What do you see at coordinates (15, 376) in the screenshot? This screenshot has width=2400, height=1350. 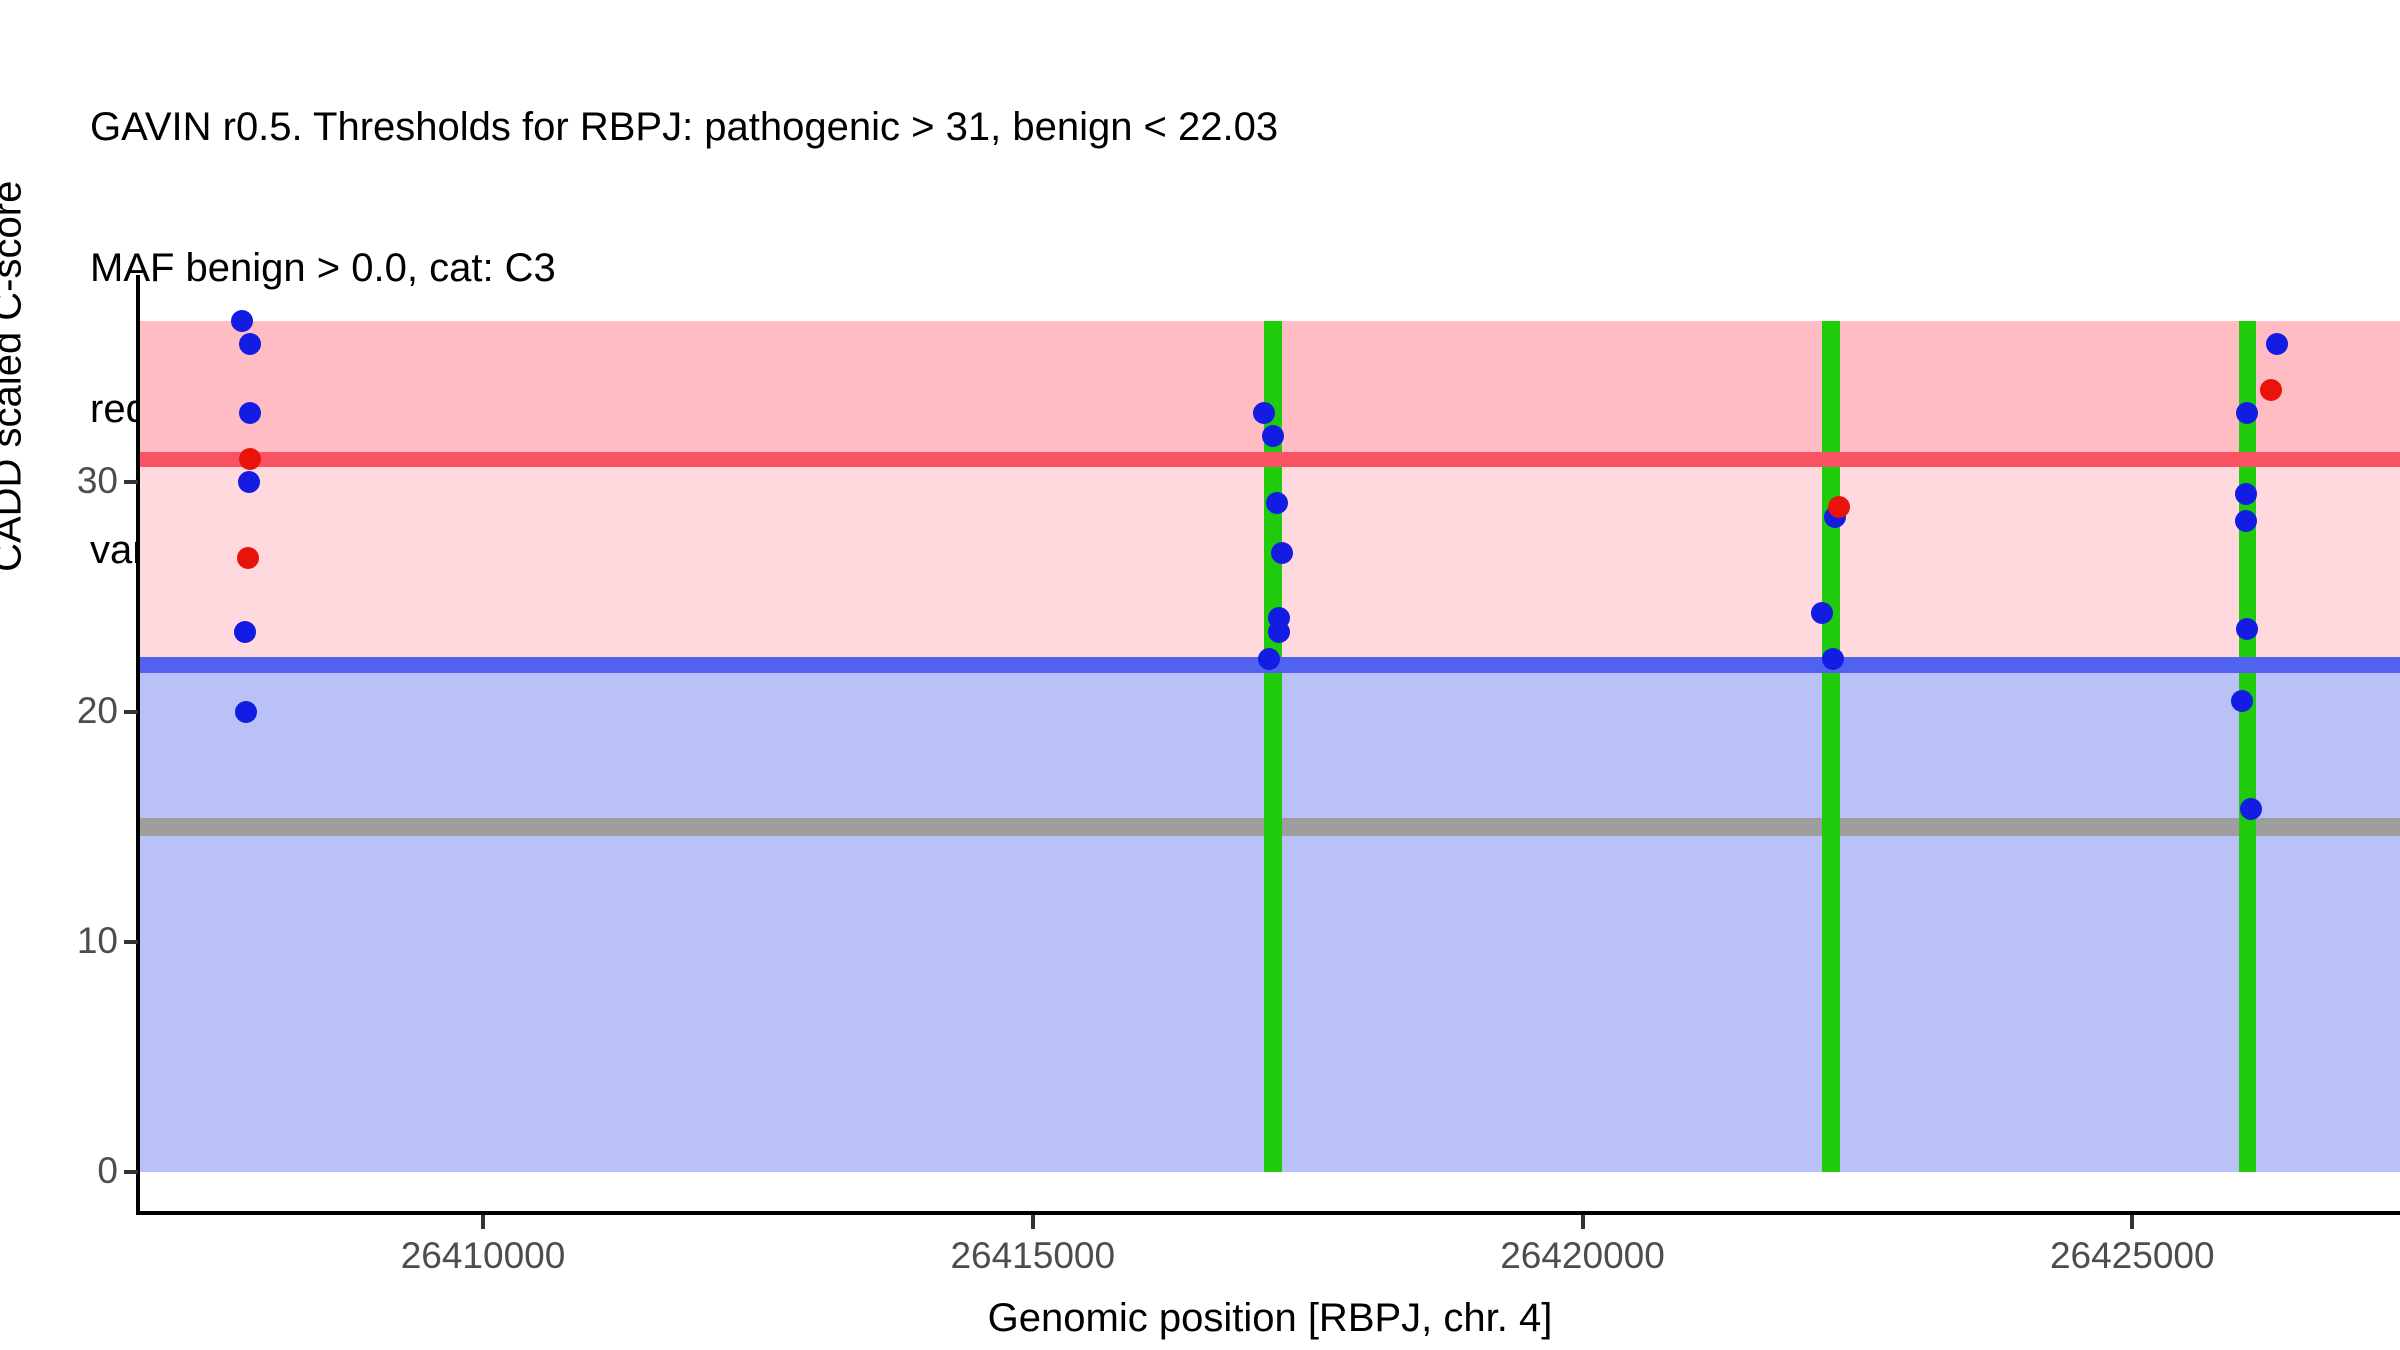 I see `y-axis-title: CADD scaled C-score` at bounding box center [15, 376].